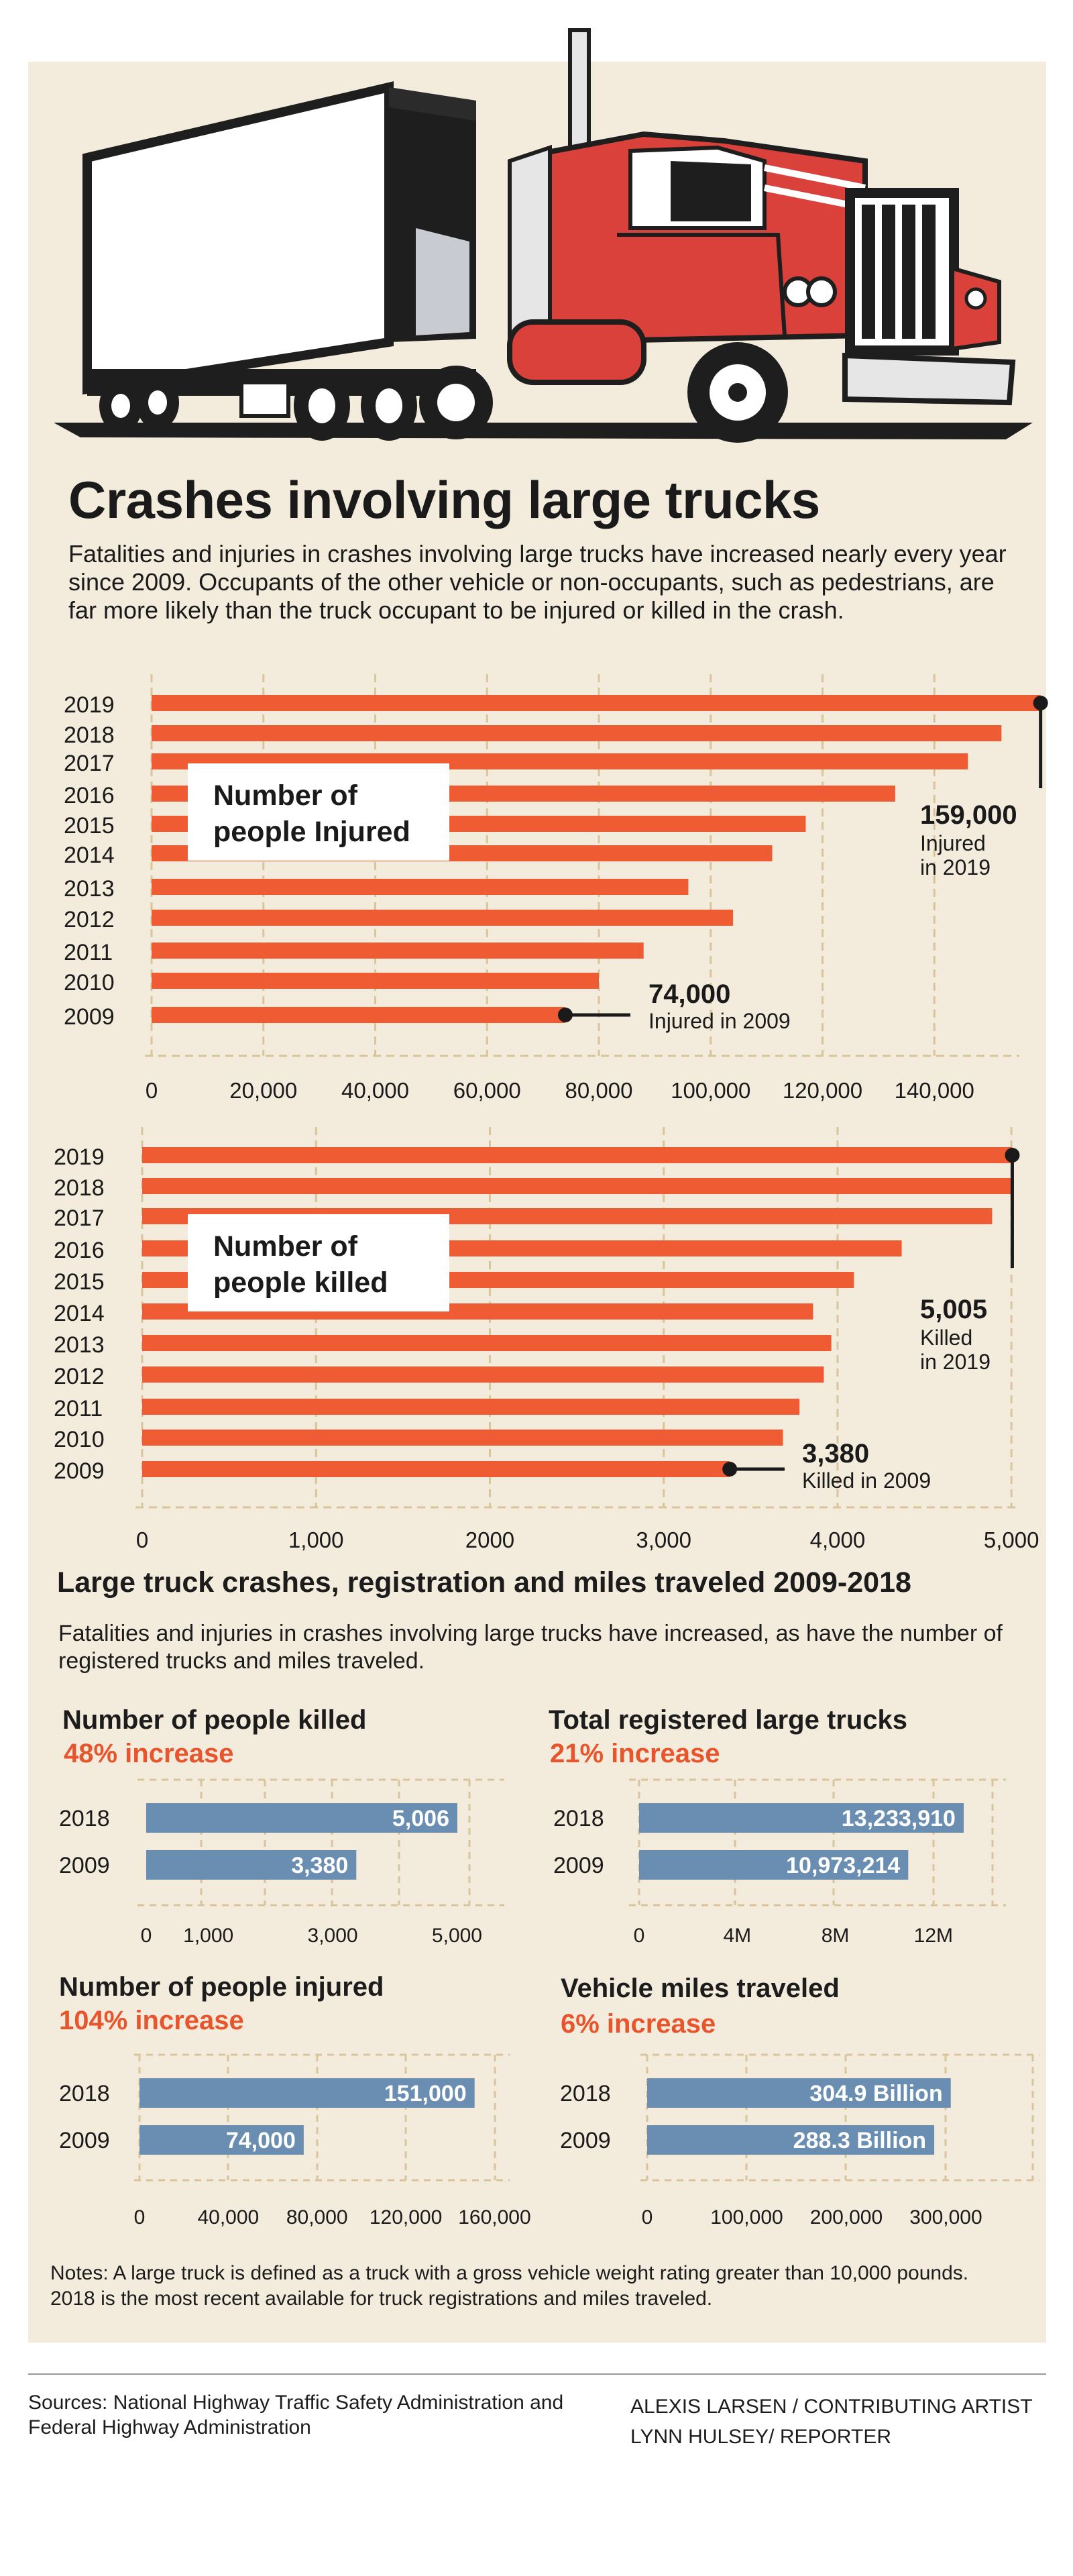  I want to click on x-tick-label: 12M, so click(933, 1936).